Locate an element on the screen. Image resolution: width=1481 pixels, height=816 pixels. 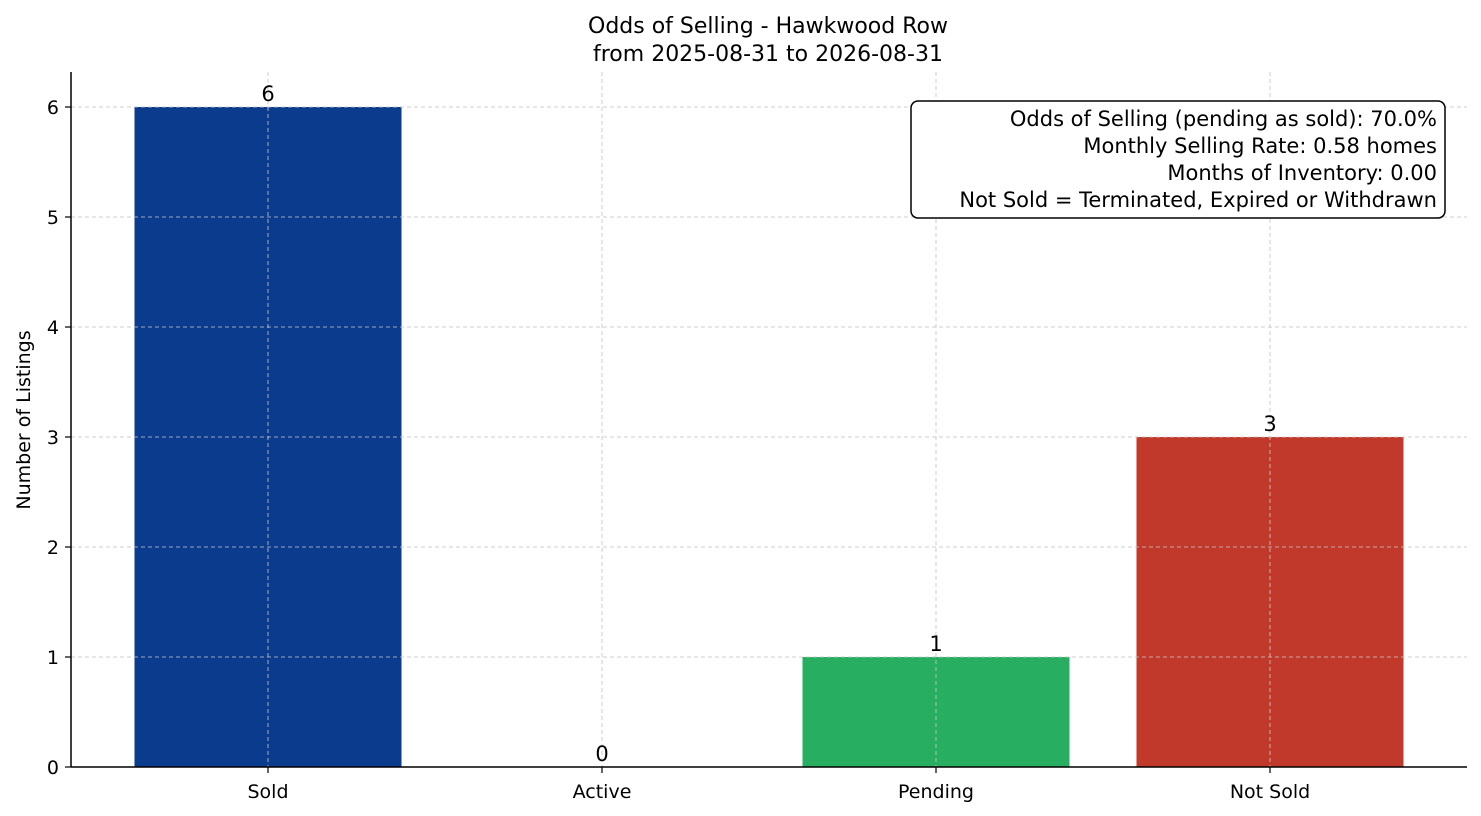
y-tick-label: 6 is located at coordinates (53, 108).